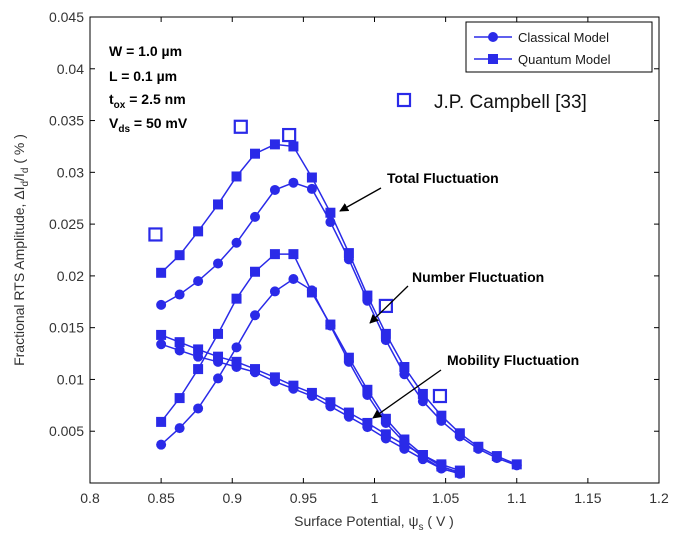 Image resolution: width=690 pixels, height=545 pixels. Describe the element at coordinates (587, 498) in the screenshot. I see `x-tick-label: 1.15` at that location.